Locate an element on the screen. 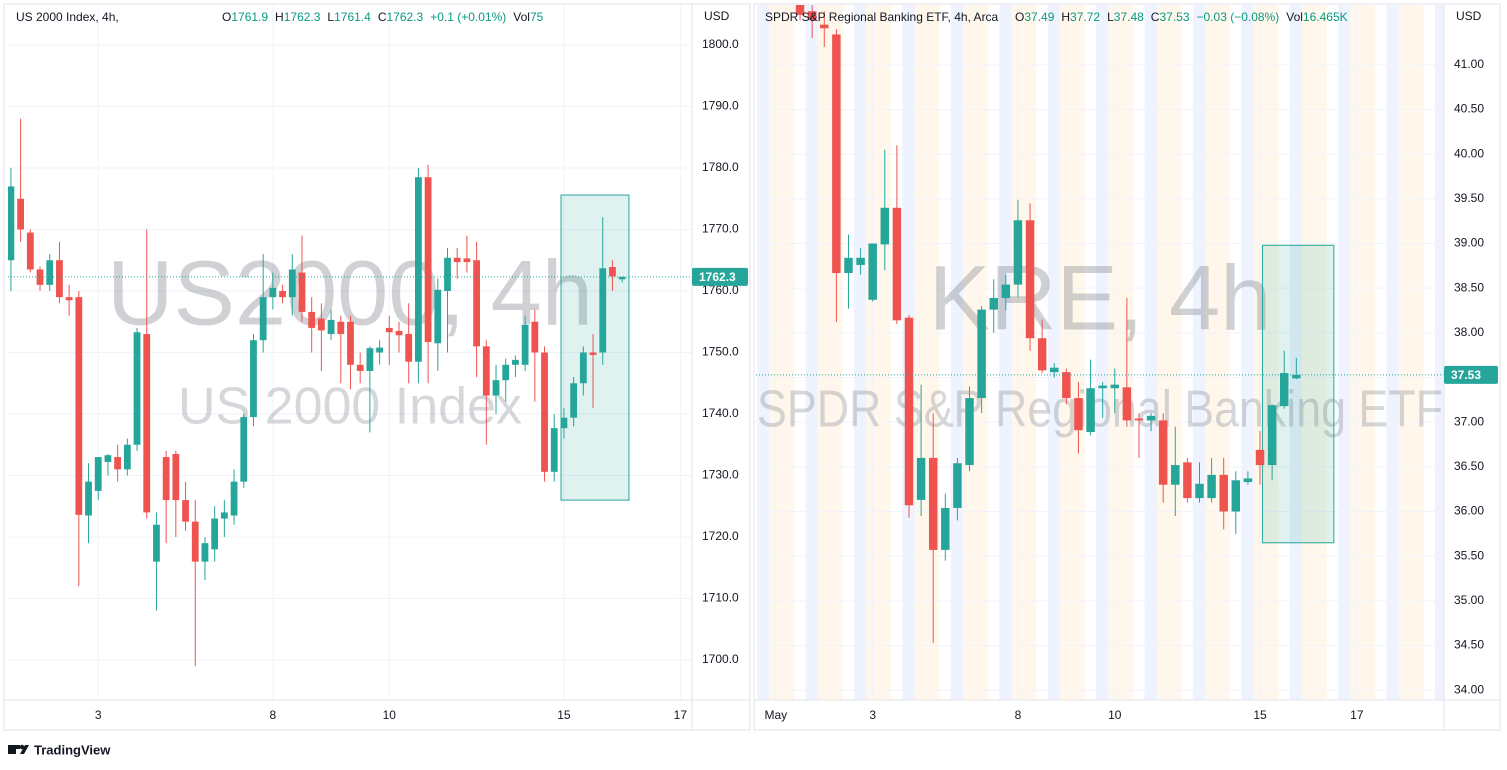  tradingview-logo is located at coordinates (18, 749).